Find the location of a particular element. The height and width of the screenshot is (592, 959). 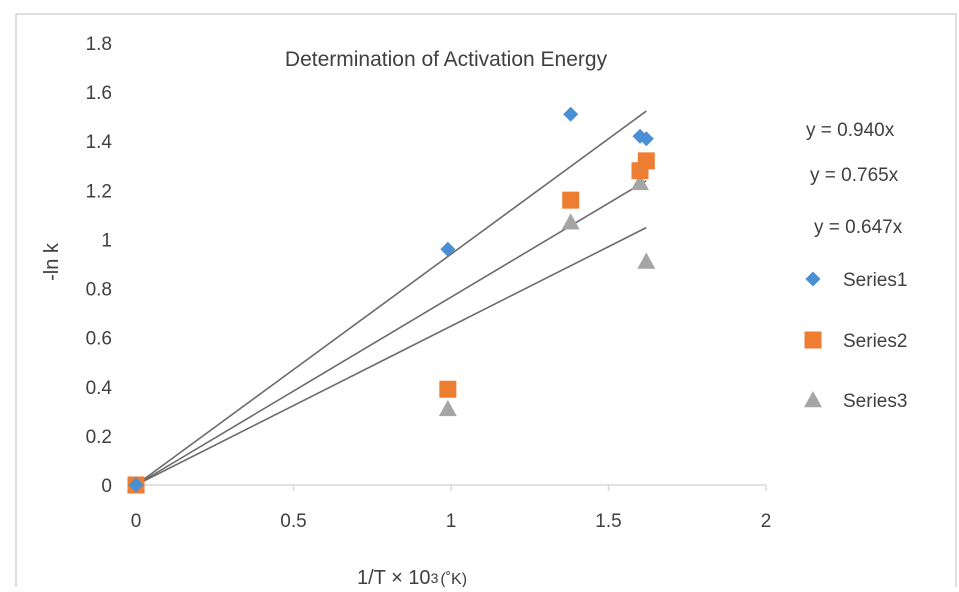

x-axis-title-main: 1/T × 10 is located at coordinates (394, 577).